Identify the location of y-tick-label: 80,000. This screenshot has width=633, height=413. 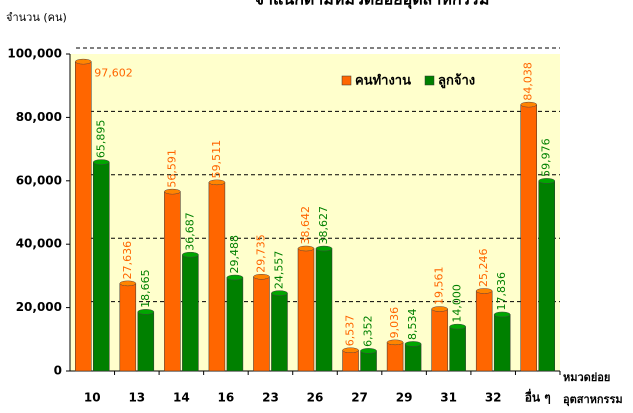
(39, 117).